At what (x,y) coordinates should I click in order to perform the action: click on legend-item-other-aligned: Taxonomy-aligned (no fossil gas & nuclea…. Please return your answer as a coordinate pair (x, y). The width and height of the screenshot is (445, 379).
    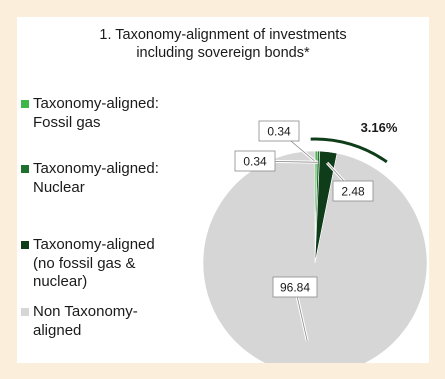
    Looking at the image, I should click on (102, 264).